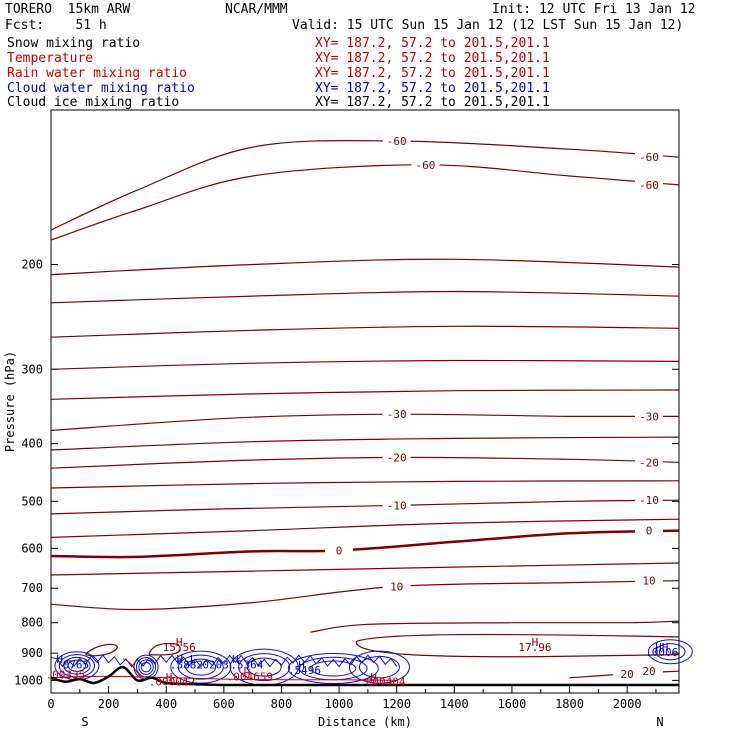 The height and width of the screenshot is (740, 740). Describe the element at coordinates (517, 645) in the screenshot. I see `warm-contour` at that location.